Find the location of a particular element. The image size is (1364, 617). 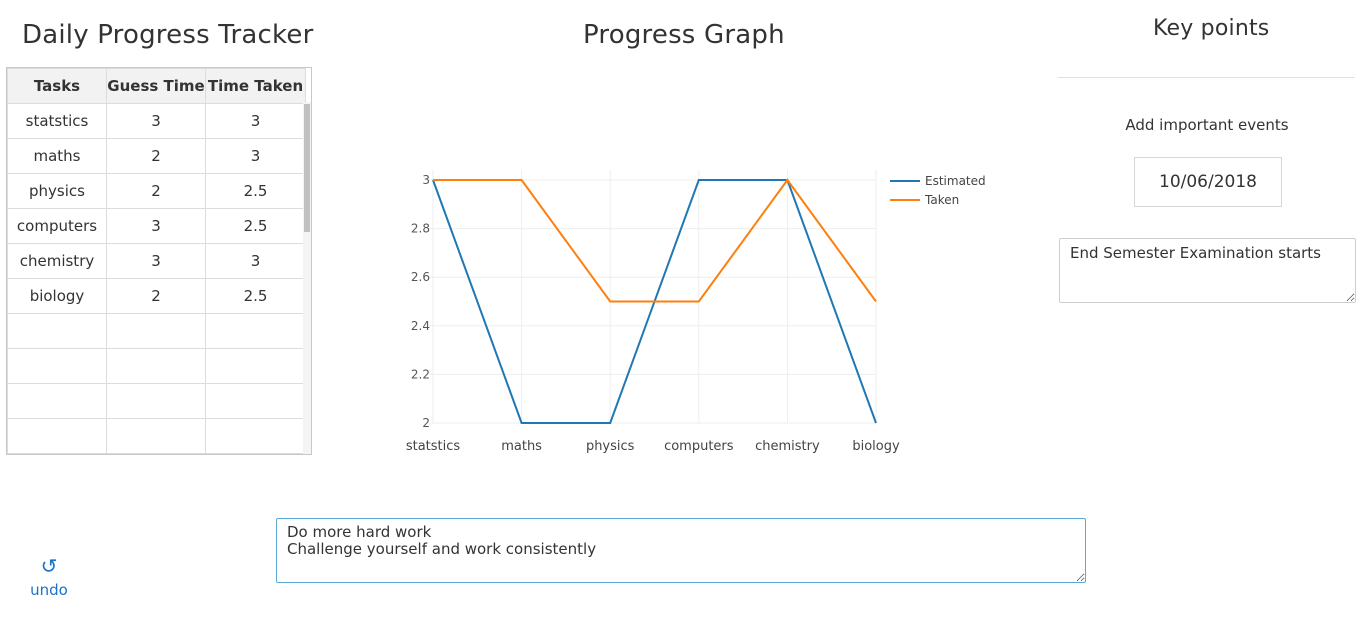

legend-label-taken: Taken is located at coordinates (941, 200).